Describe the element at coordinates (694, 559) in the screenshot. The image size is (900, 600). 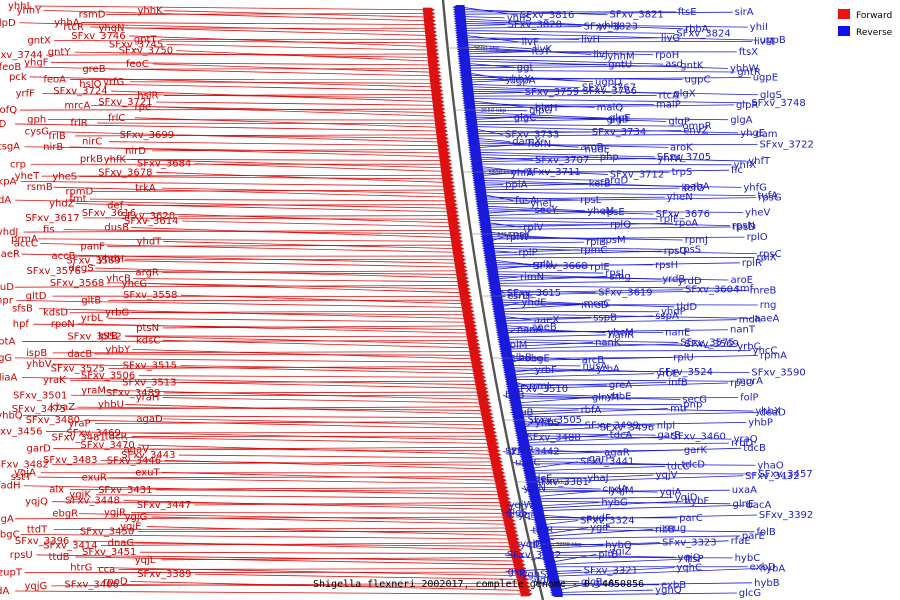
I see `reverse-gene-label: ftsP` at that location.